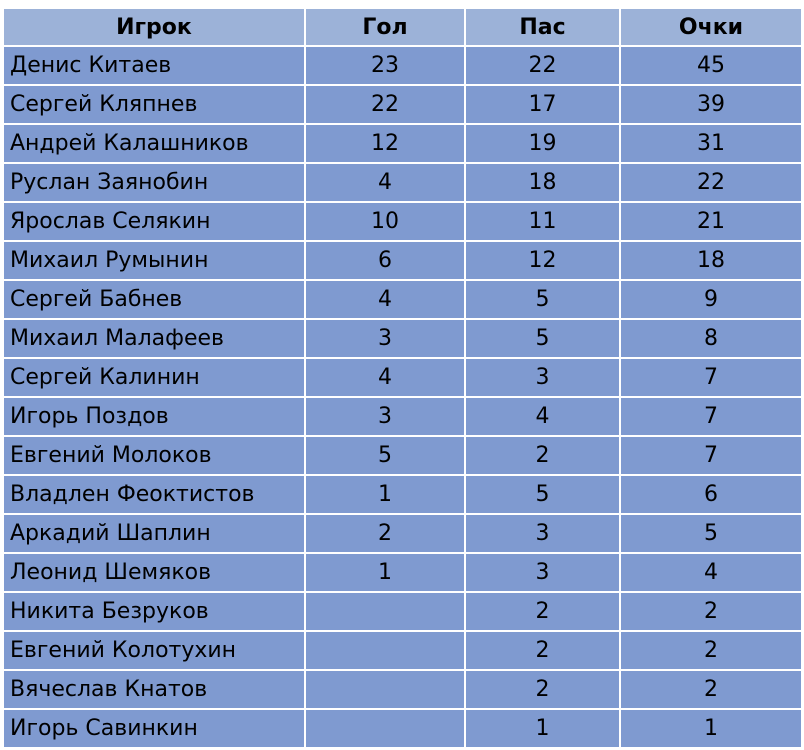 Image resolution: width=804 pixels, height=750 pixels. What do you see at coordinates (542, 104) in the screenshot?
I see `cell-assists: 17` at bounding box center [542, 104].